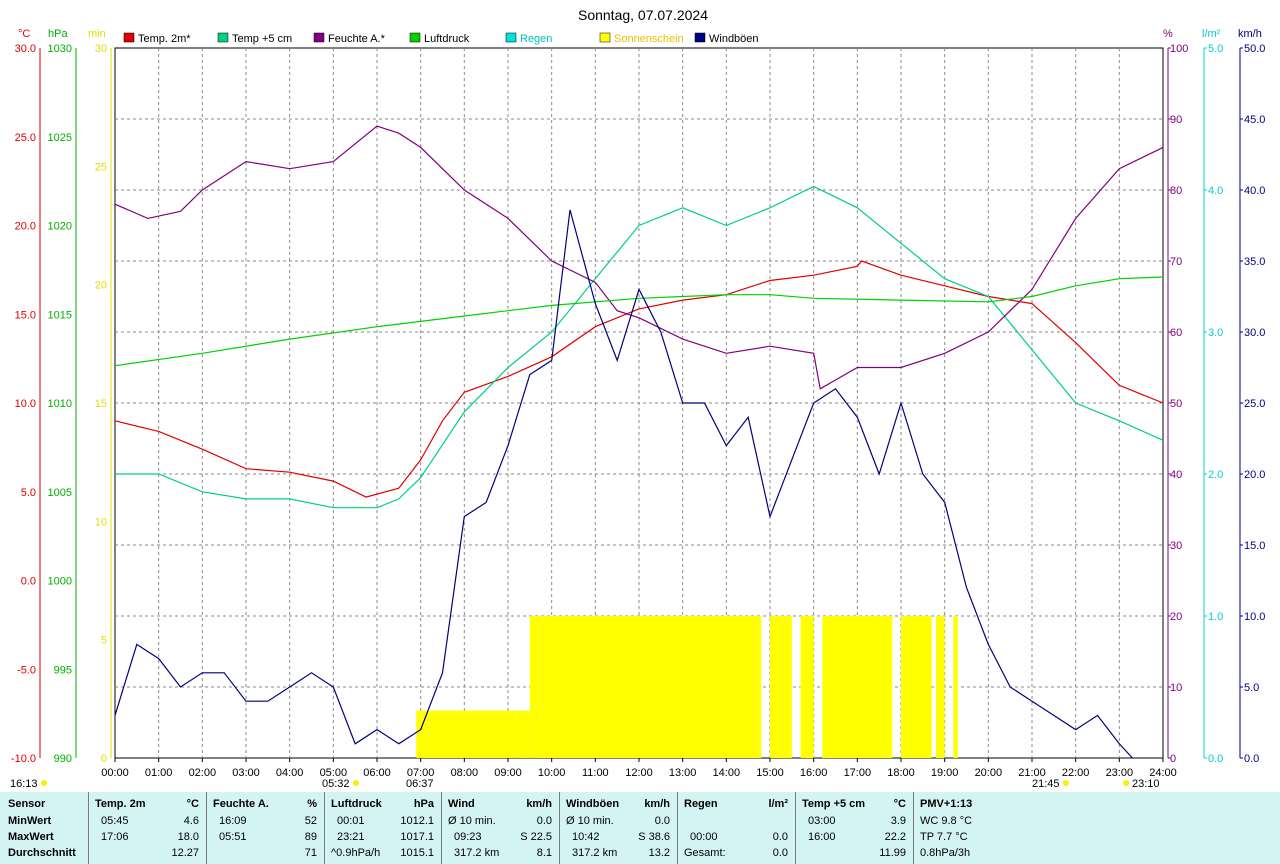 The image size is (1280, 864). I want to click on stats-rain-max-time: 00:00, so click(704, 837).